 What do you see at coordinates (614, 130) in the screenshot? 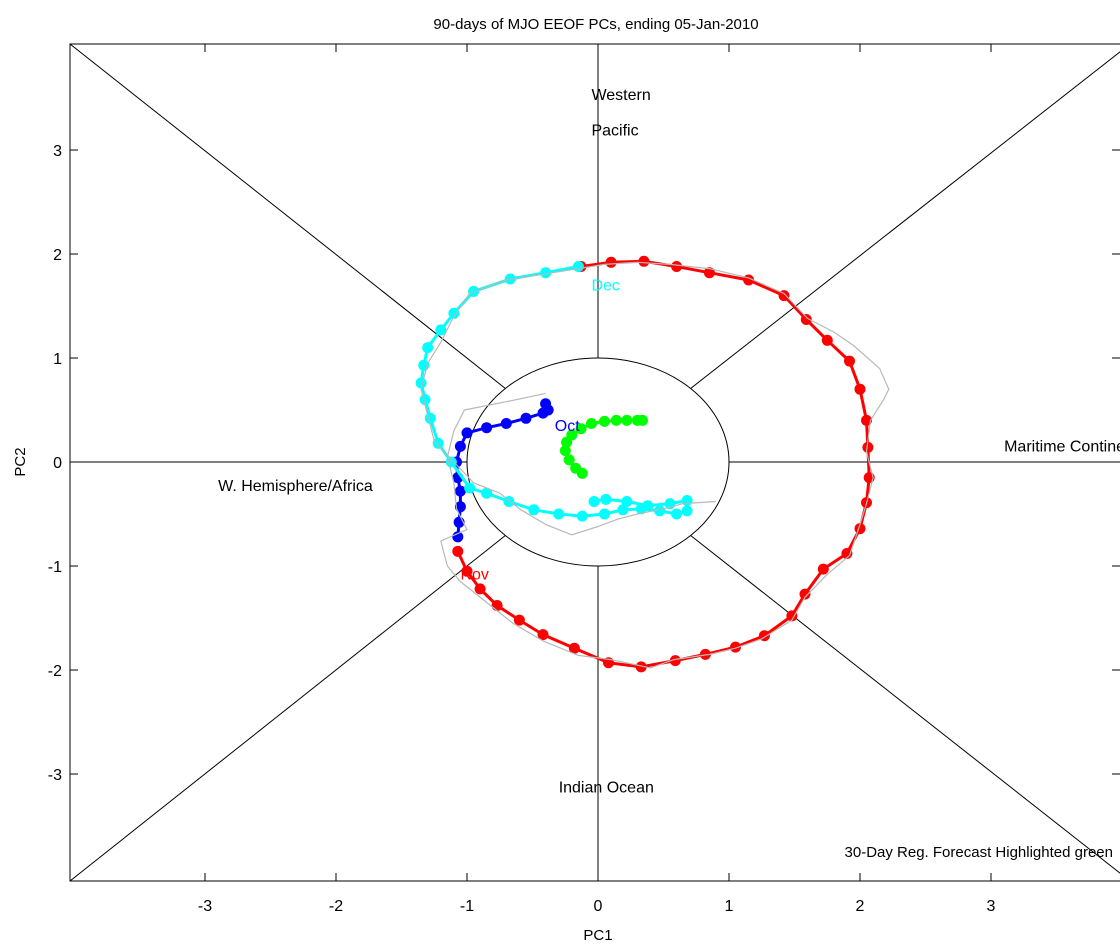
I see `region-label-pacific: Pacific` at bounding box center [614, 130].